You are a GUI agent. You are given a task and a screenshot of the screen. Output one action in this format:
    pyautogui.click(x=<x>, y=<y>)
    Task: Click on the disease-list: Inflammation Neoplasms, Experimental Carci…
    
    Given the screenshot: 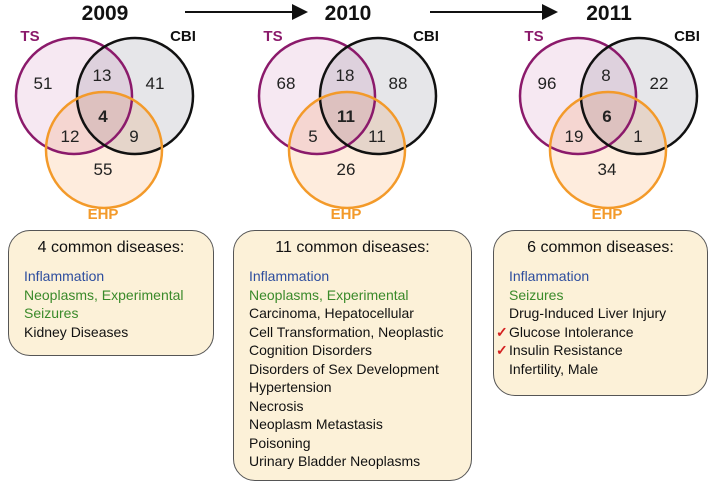 What is the action you would take?
    pyautogui.click(x=352, y=369)
    